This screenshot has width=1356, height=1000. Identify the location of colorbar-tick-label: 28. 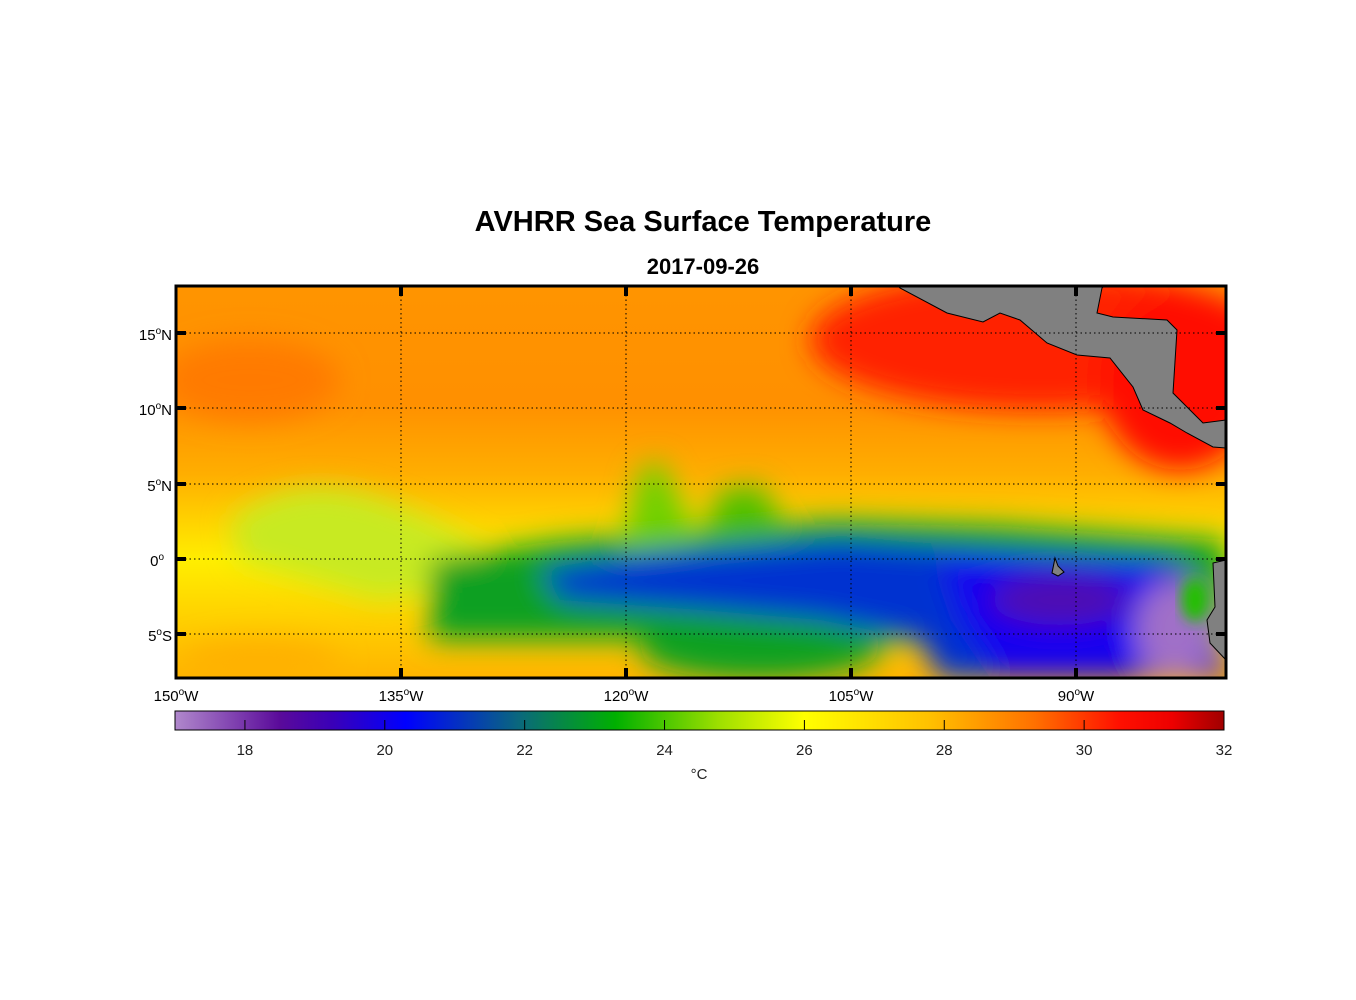
(944, 750).